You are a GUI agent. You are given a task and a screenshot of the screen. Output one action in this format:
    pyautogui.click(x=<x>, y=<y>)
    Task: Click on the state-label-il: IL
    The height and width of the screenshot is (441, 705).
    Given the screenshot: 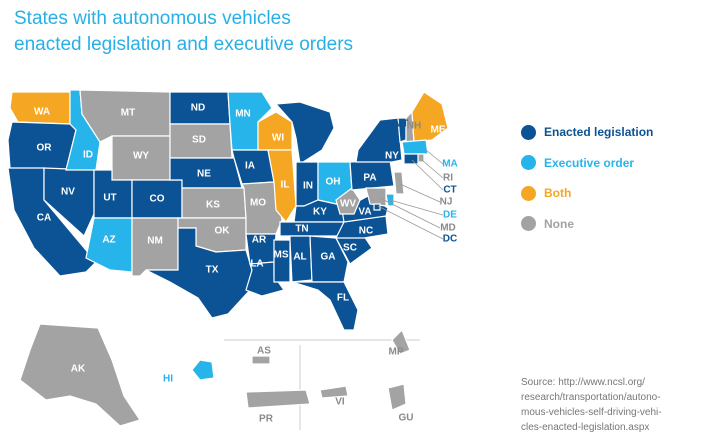 What is the action you would take?
    pyautogui.click(x=285, y=185)
    